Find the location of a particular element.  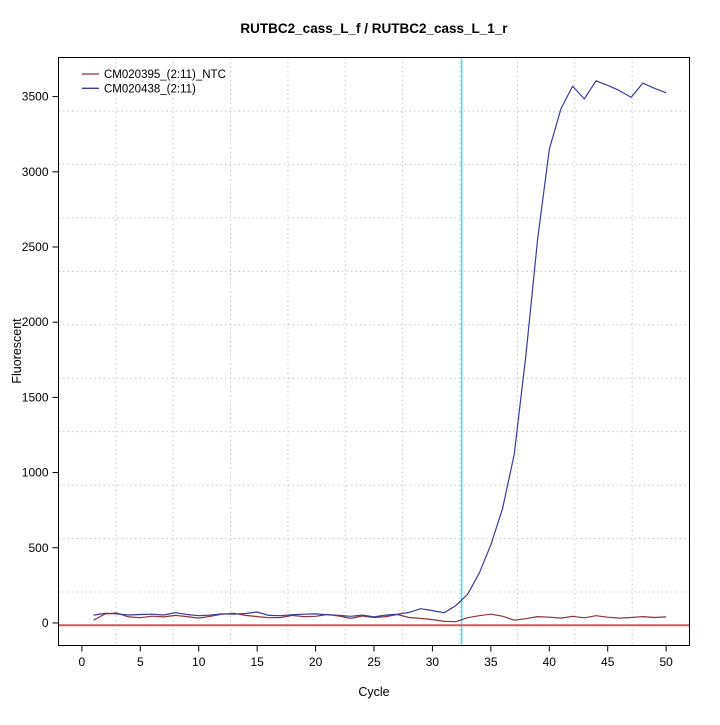

x-tick-label: 10 is located at coordinates (199, 662).